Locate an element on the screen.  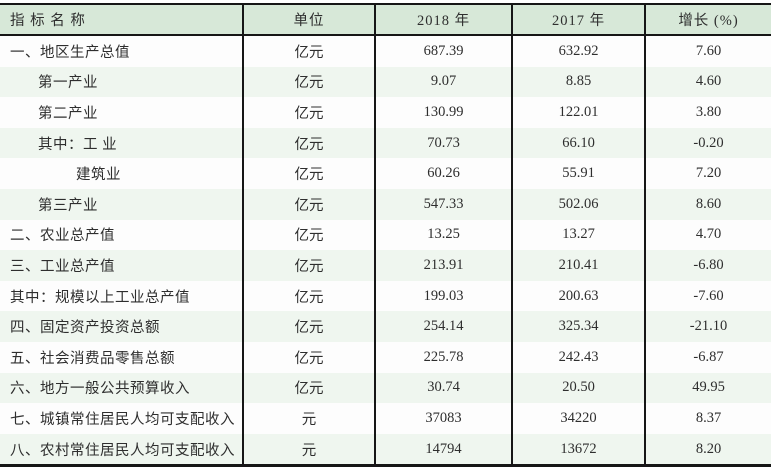
indicator-name-cell: 八、农村常住居民人均可支配收入 is located at coordinates (122, 450).